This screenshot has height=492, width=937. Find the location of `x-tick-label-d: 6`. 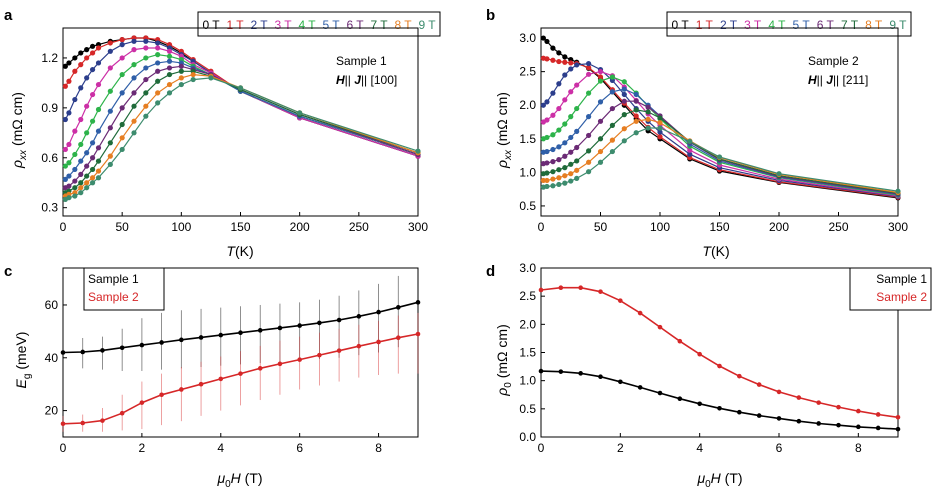

x-tick-label-d: 6 is located at coordinates (779, 448).